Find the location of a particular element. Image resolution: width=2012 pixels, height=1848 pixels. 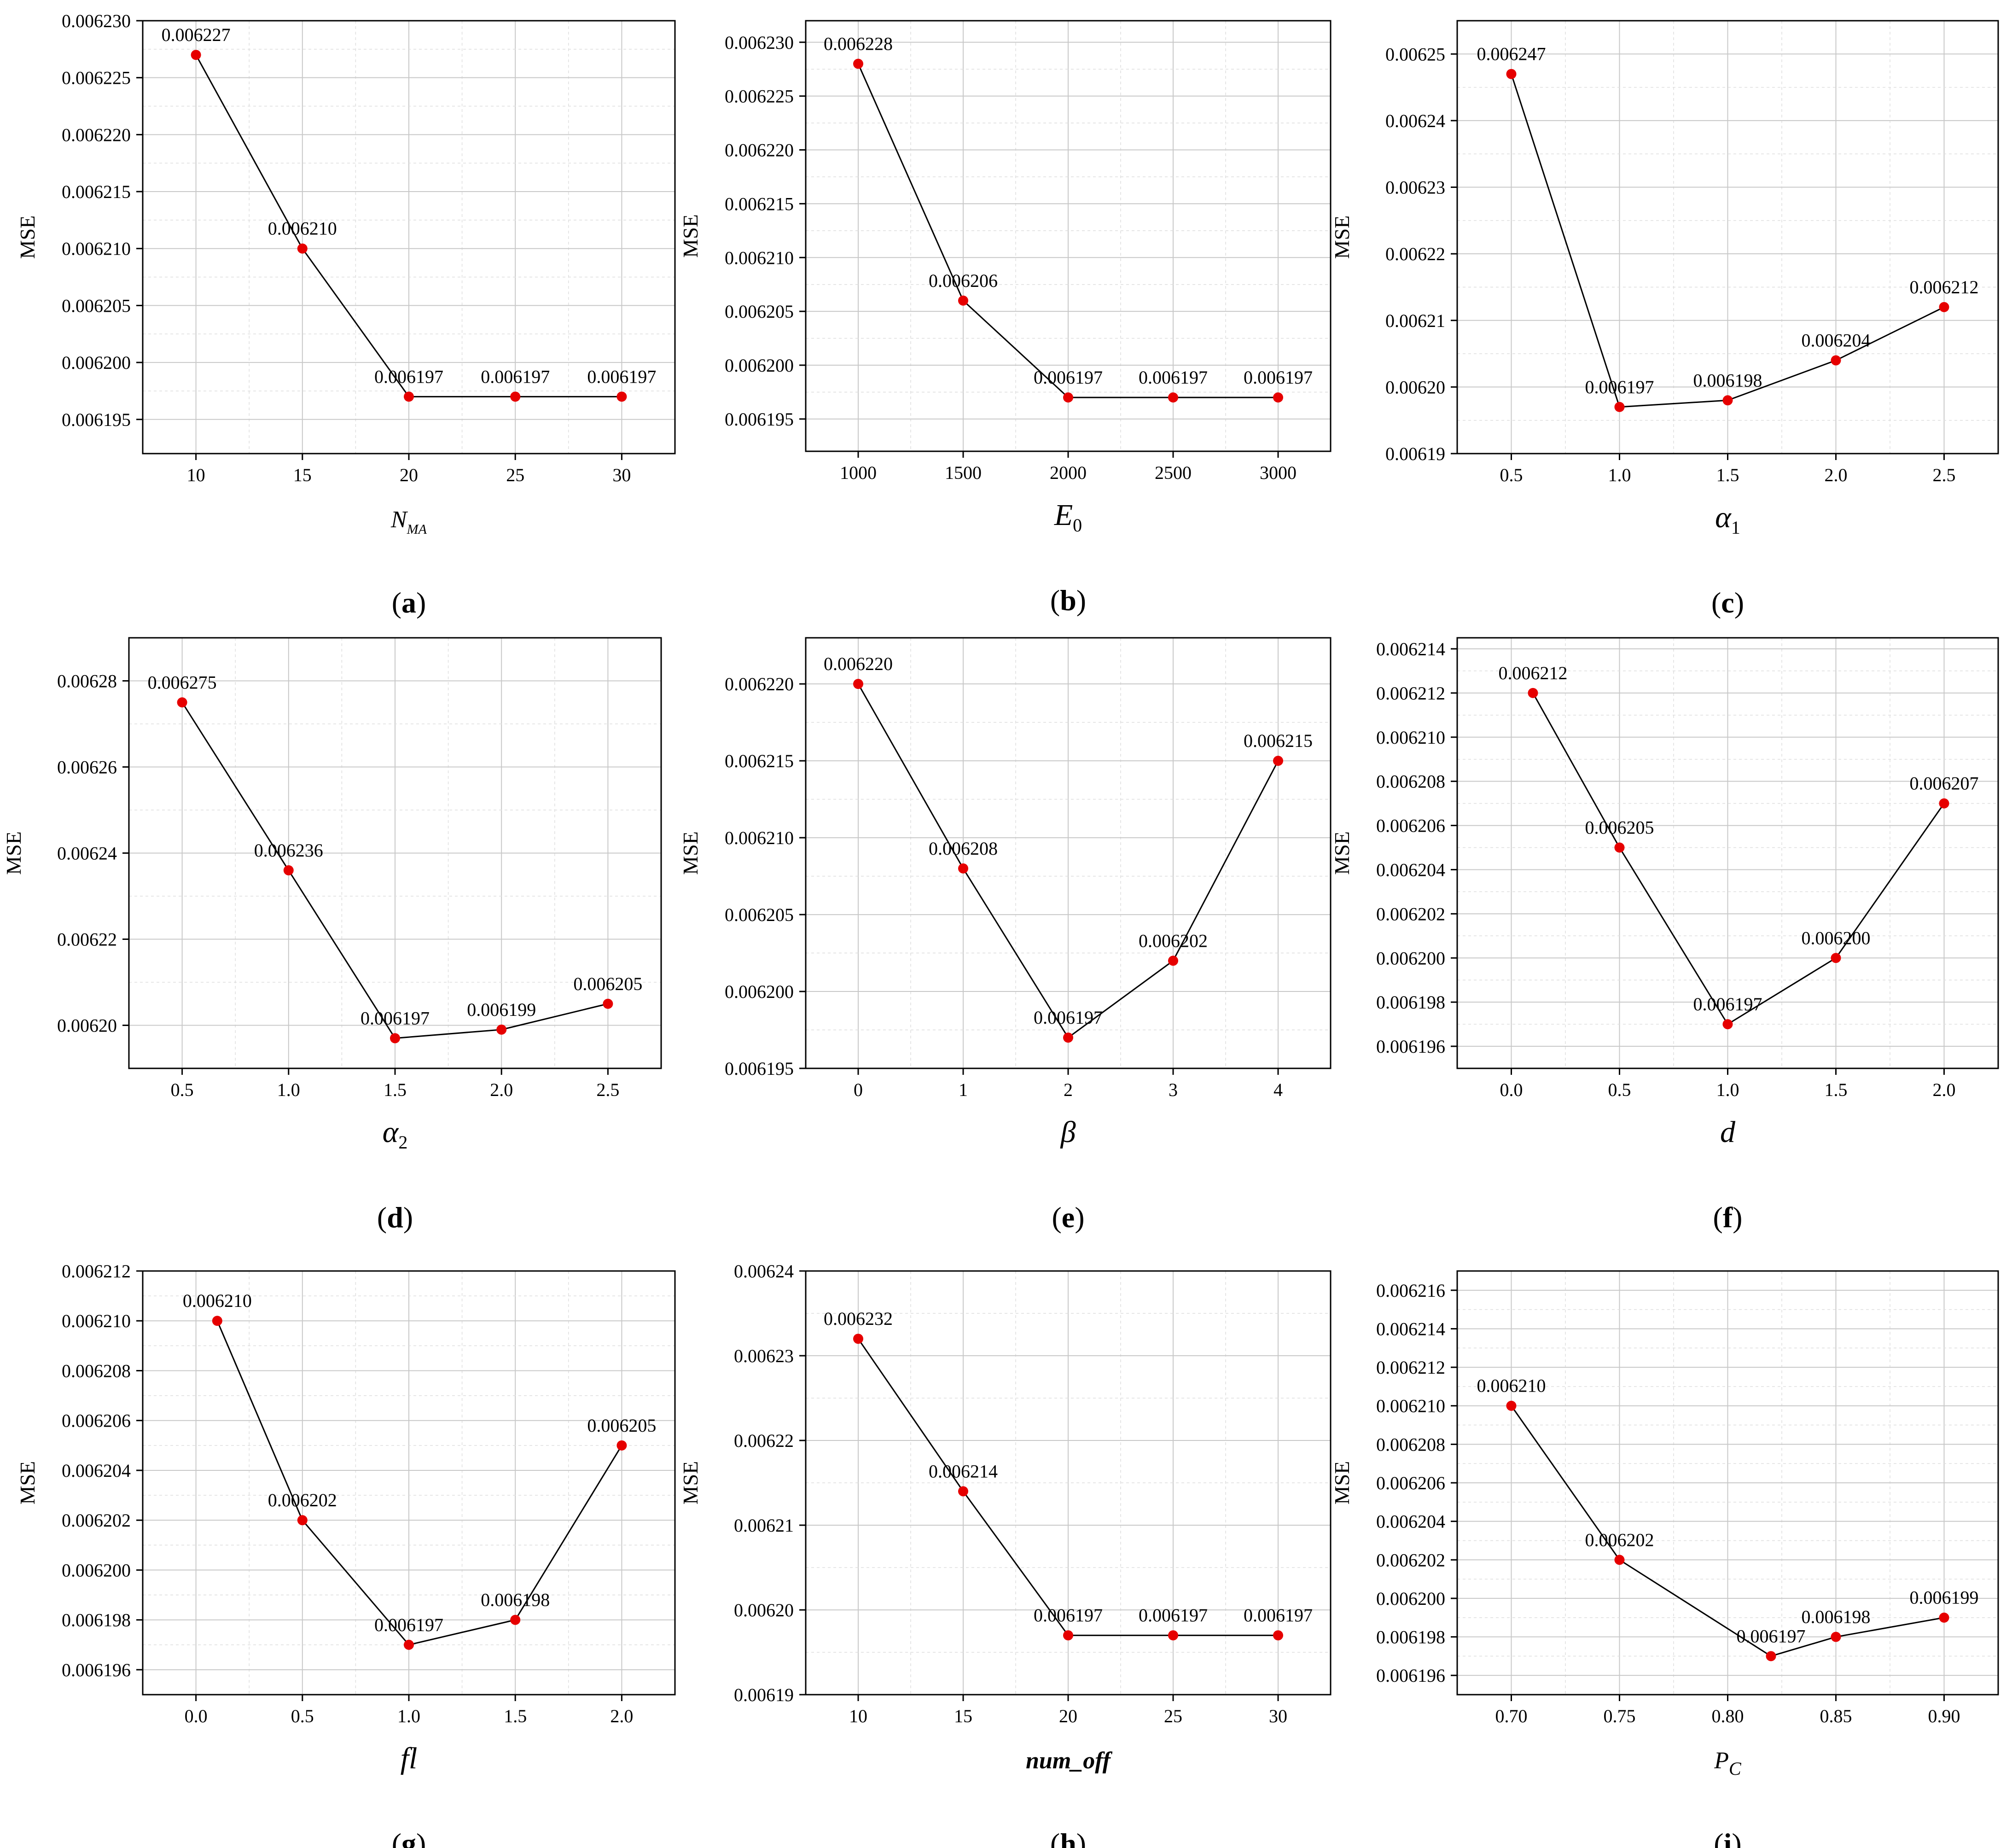

y-tick-label: 0.00624 is located at coordinates (87, 853).